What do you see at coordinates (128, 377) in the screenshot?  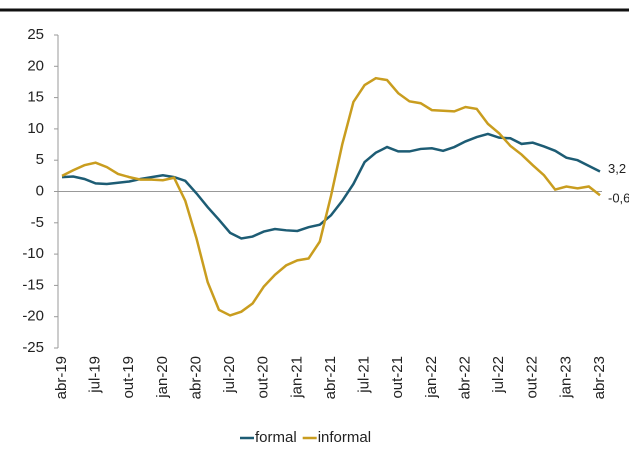 I see `x-tick-label: out-19` at bounding box center [128, 377].